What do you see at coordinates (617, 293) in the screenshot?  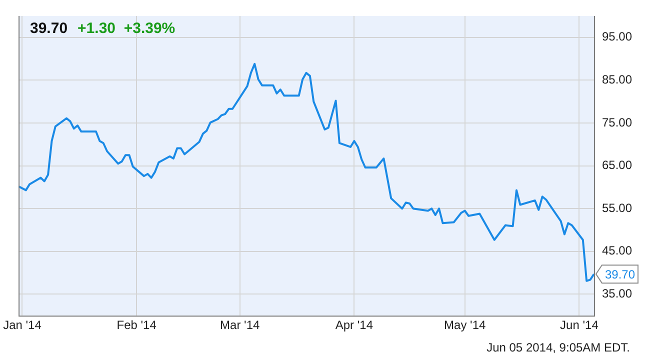 I see `y-tick-label: 35.00` at bounding box center [617, 293].